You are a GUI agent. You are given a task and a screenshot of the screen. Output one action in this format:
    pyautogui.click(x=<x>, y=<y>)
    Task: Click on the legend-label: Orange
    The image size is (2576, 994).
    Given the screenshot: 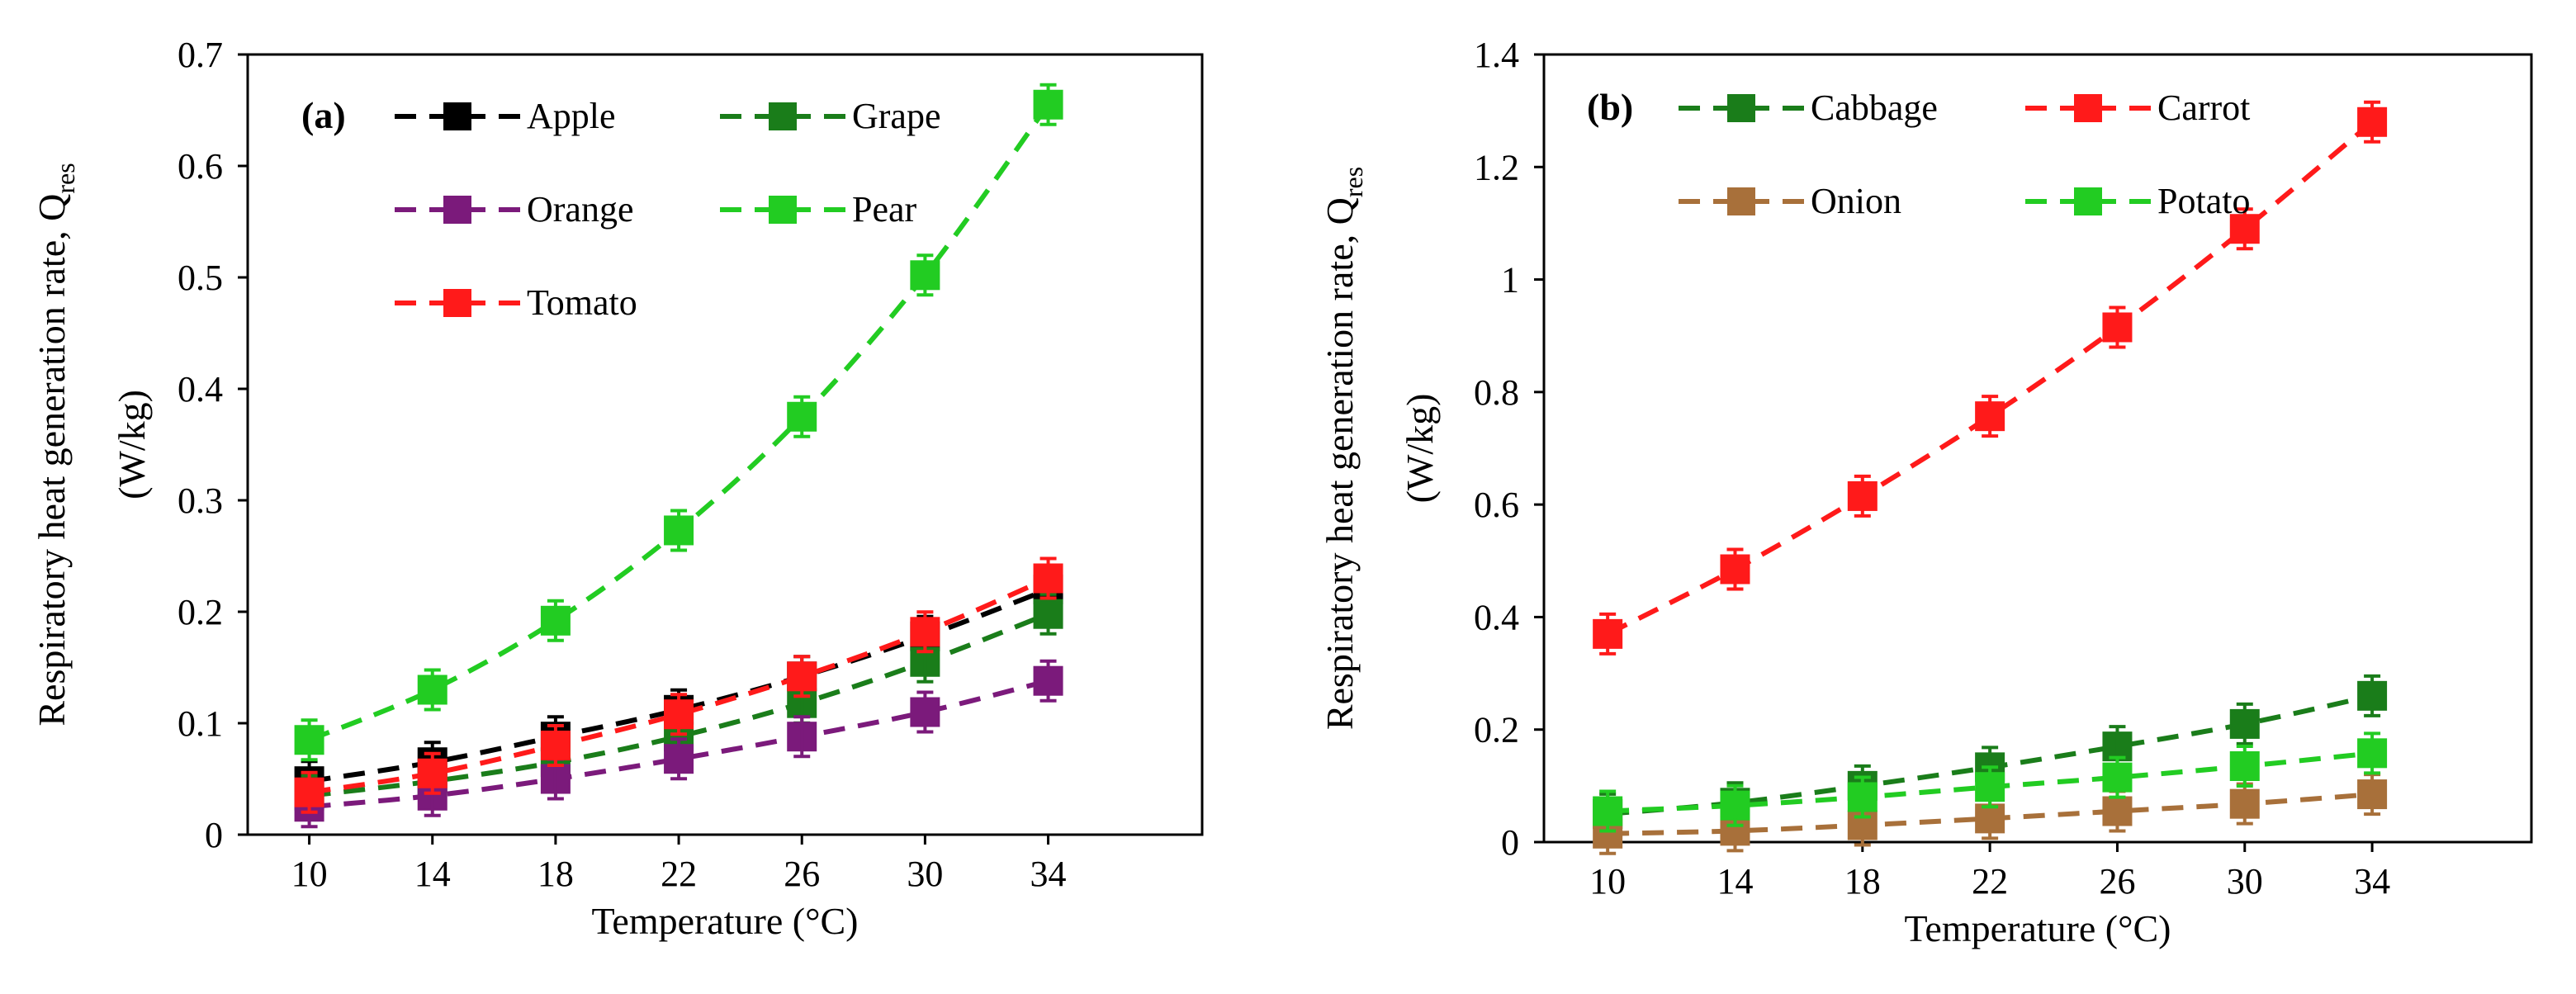 What is the action you would take?
    pyautogui.click(x=580, y=209)
    